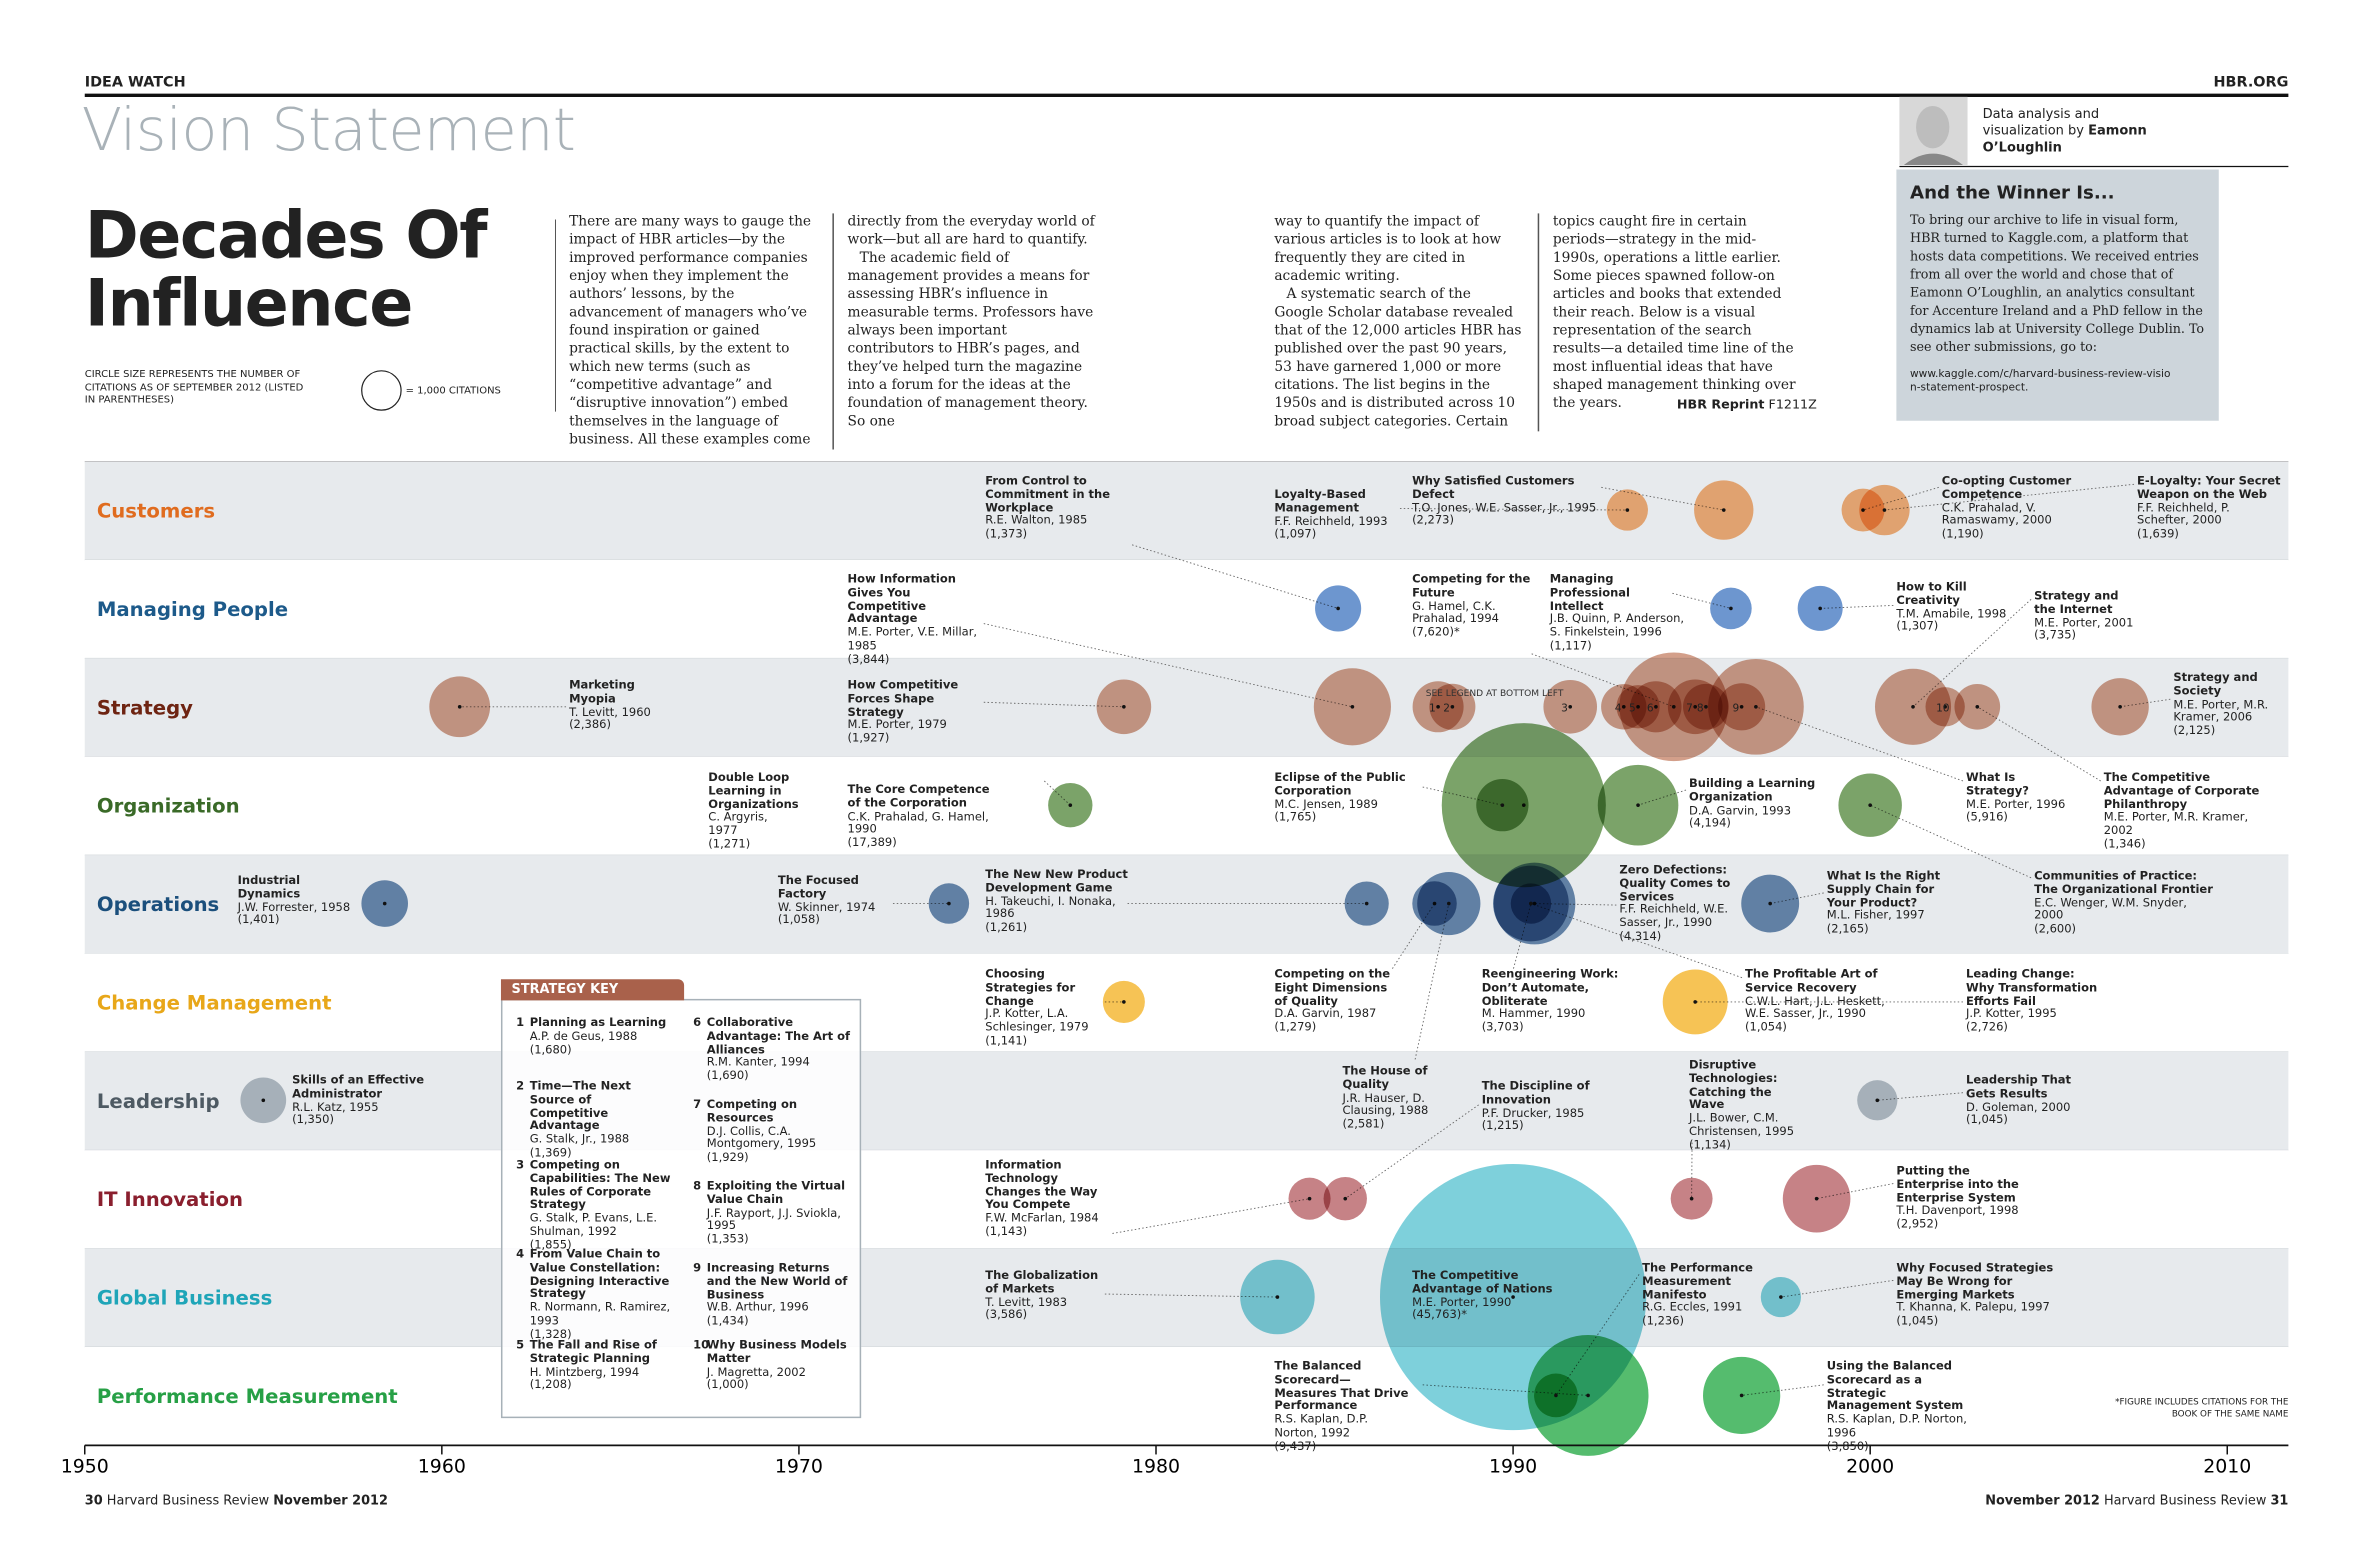  I want to click on article-citations: (1,927), so click(868, 738).